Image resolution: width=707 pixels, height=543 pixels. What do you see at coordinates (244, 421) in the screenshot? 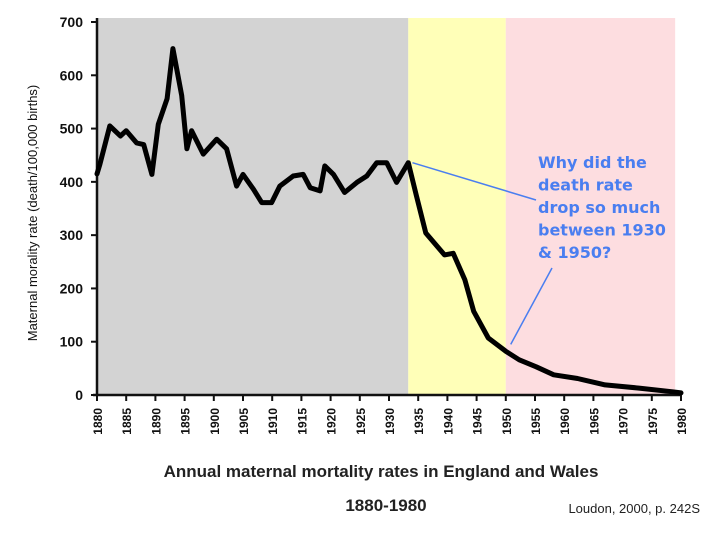
I see `x-tick-label: 1905` at bounding box center [244, 421].